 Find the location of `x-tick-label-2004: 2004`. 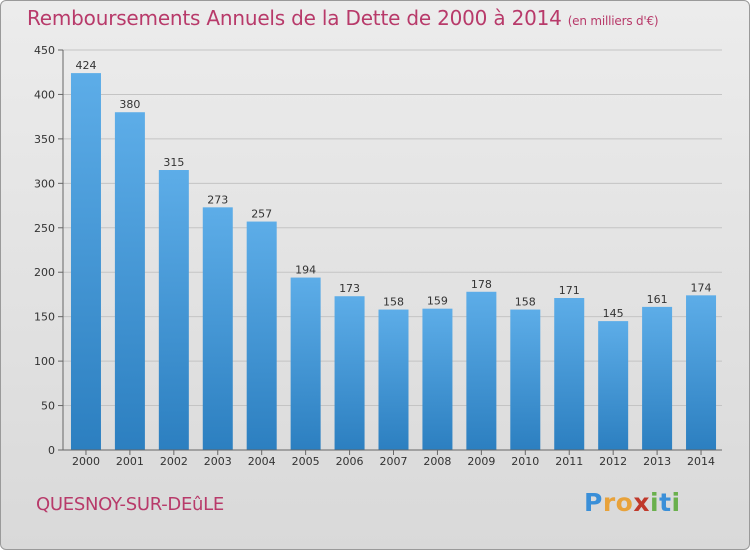

x-tick-label-2004: 2004 is located at coordinates (262, 461).